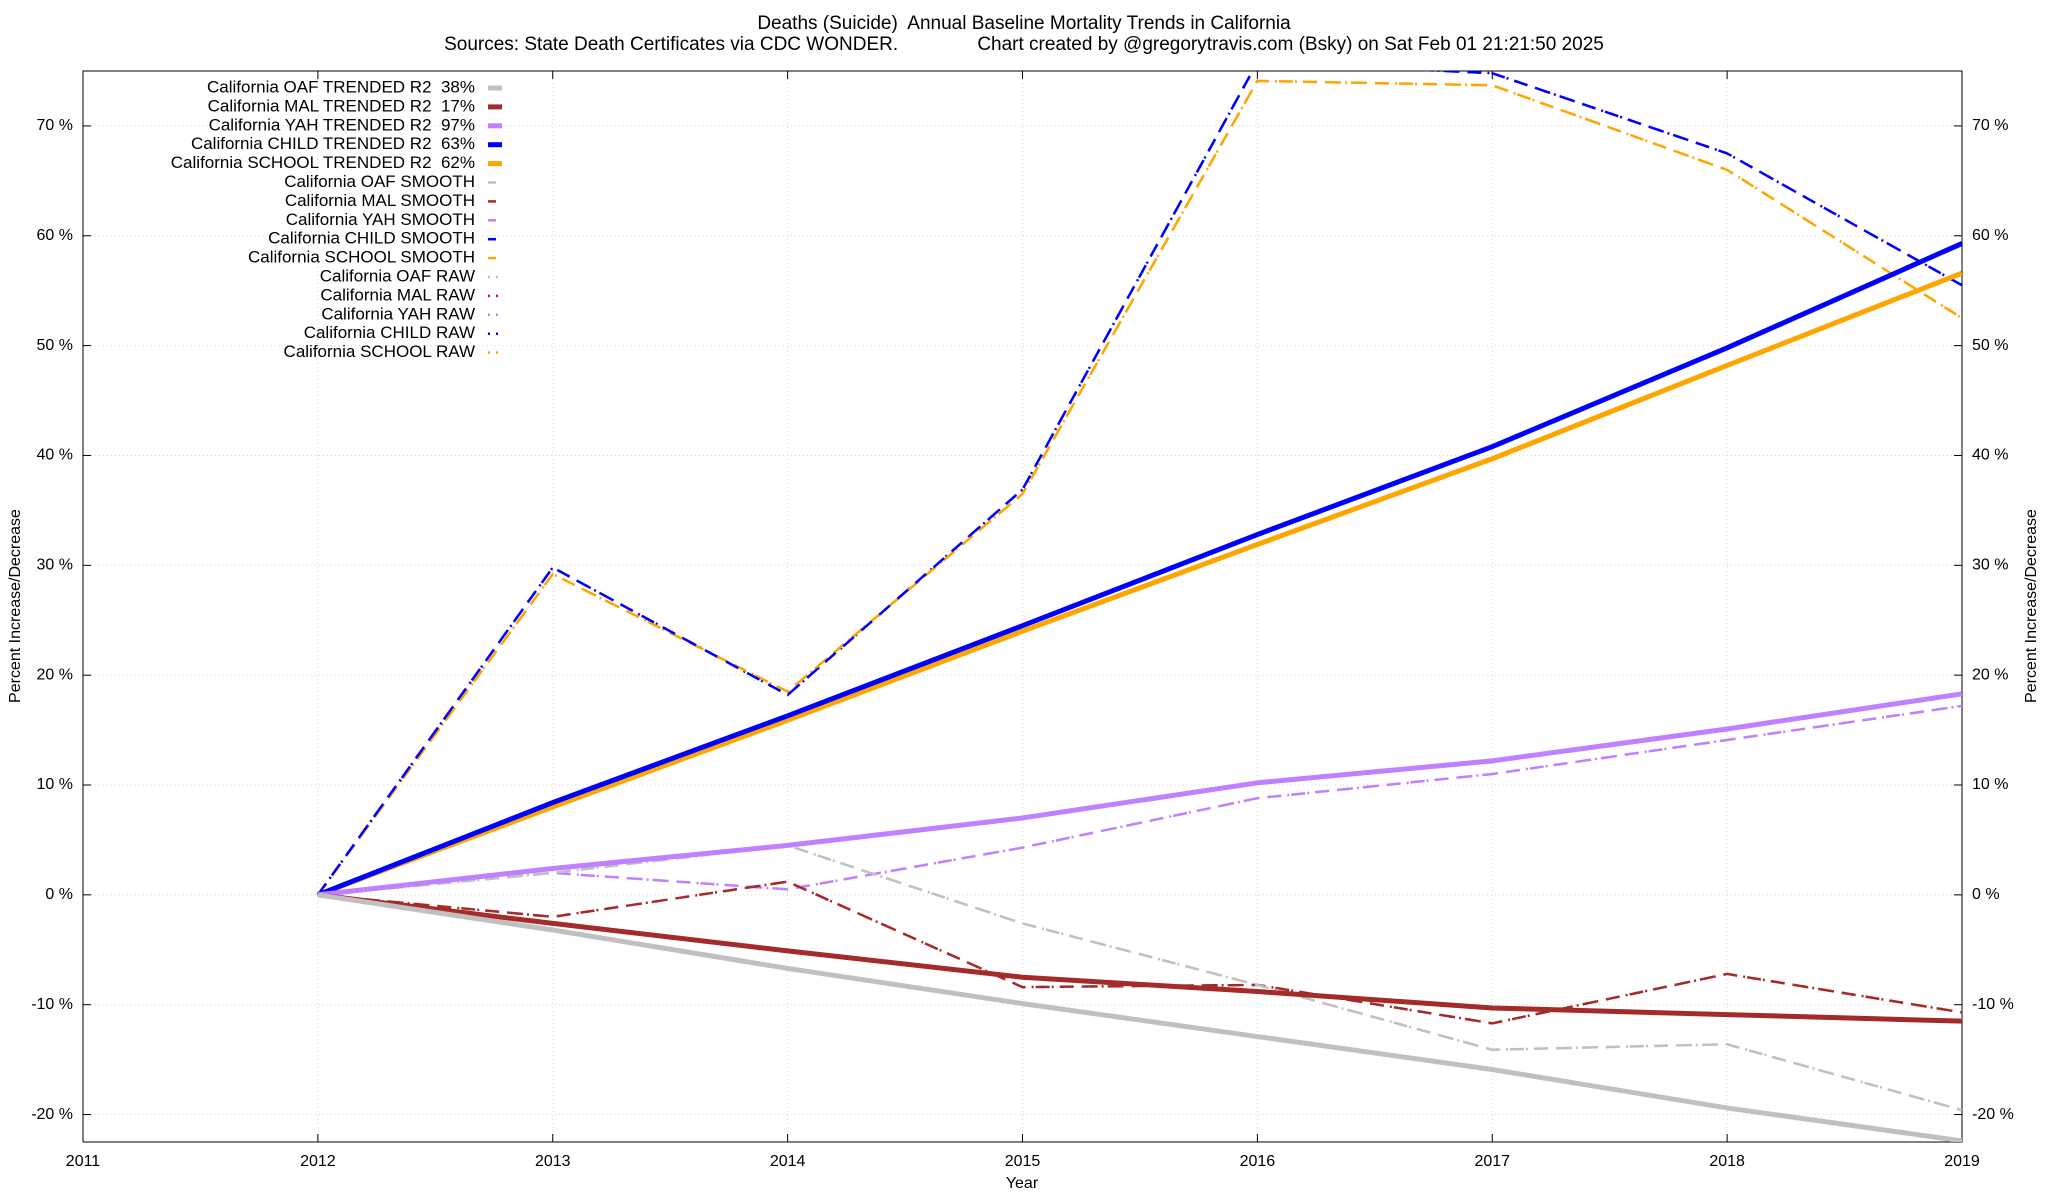 The width and height of the screenshot is (2048, 1200). I want to click on y-tick-label: 70 %, so click(55, 125).